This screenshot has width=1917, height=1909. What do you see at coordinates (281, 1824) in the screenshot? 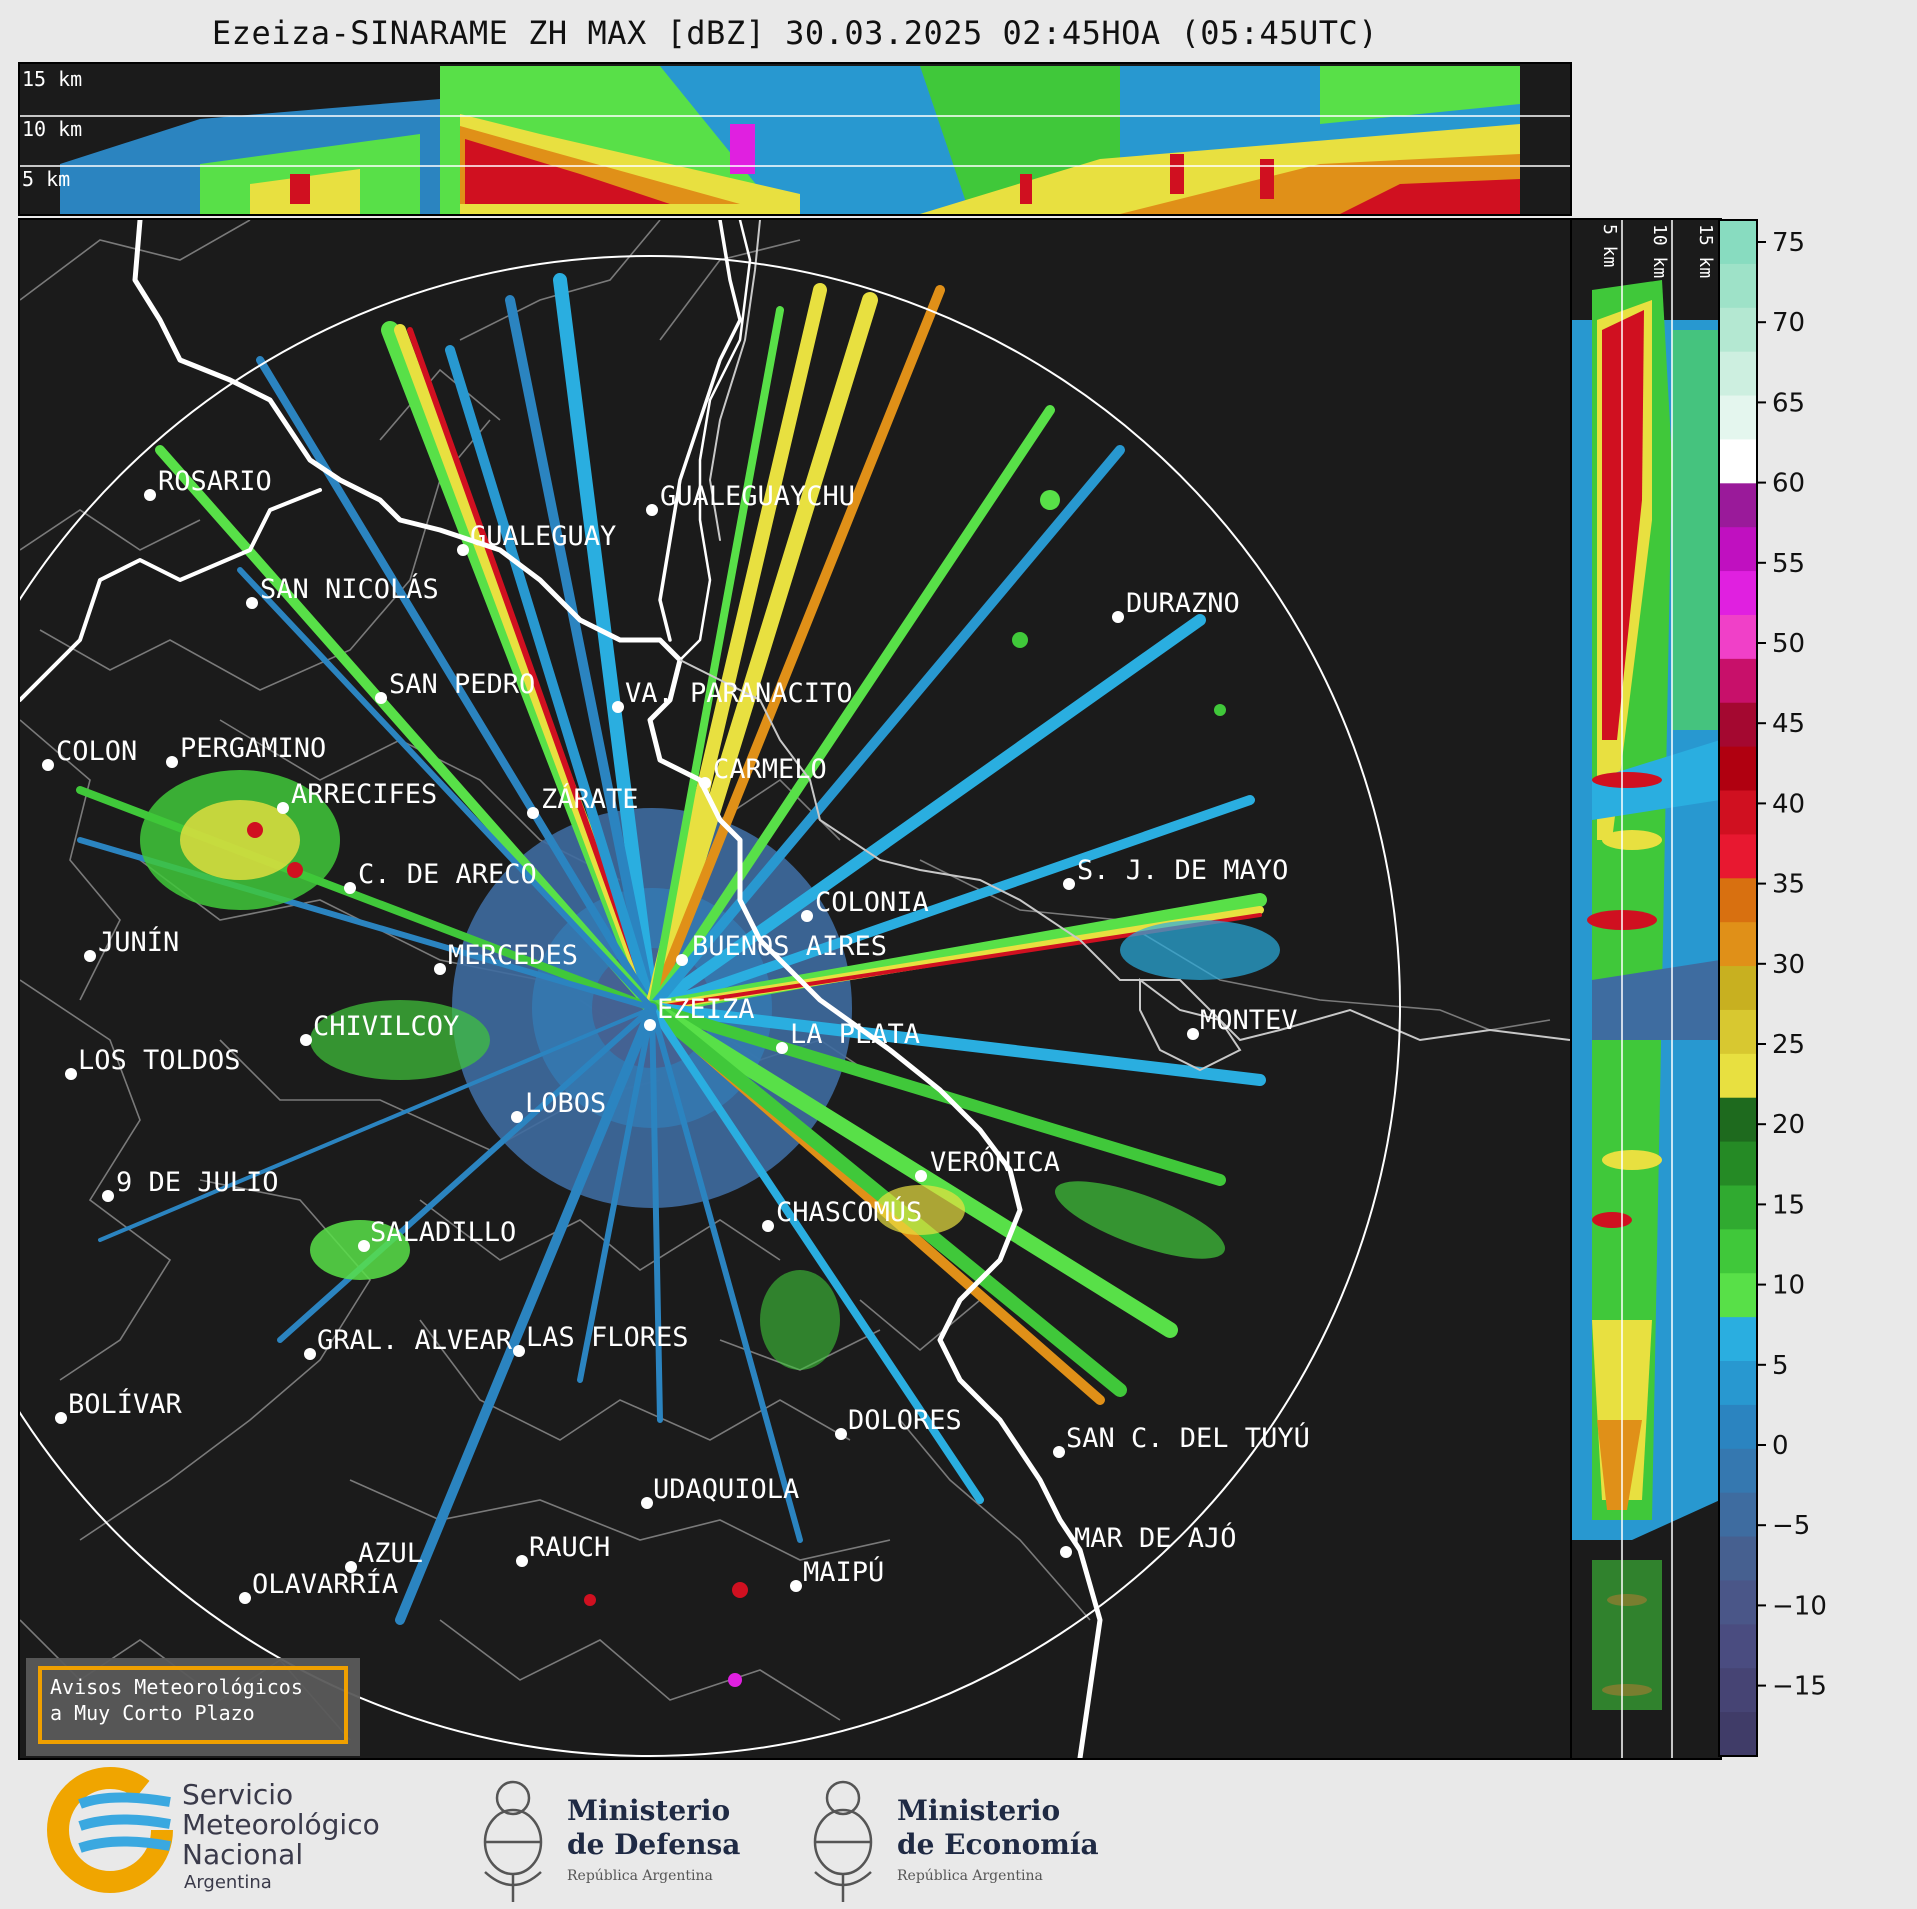
I see `smn-line2: Meteorológico` at bounding box center [281, 1824].